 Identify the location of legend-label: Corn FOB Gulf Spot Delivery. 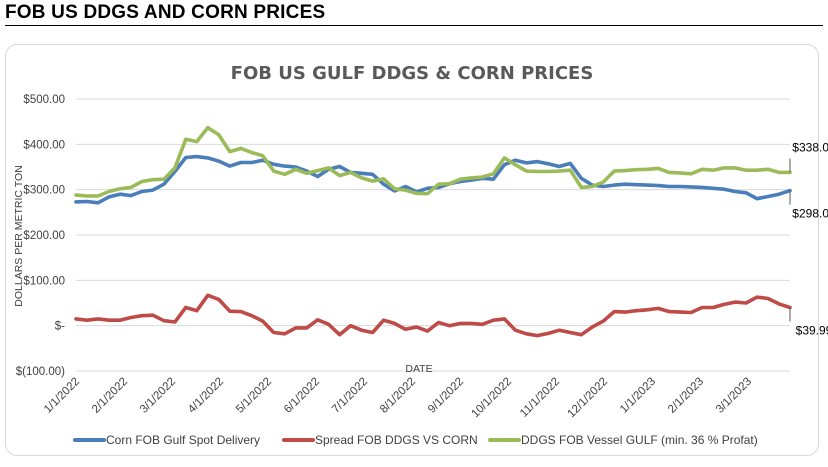
(183, 440).